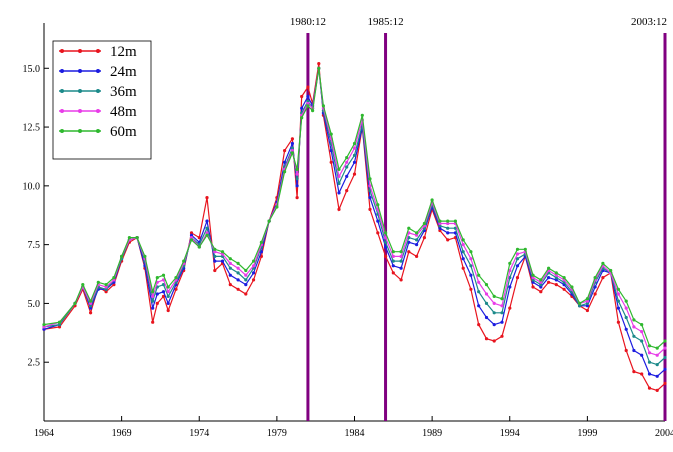  What do you see at coordinates (44, 433) in the screenshot?
I see `x-tick-label: 1964` at bounding box center [44, 433].